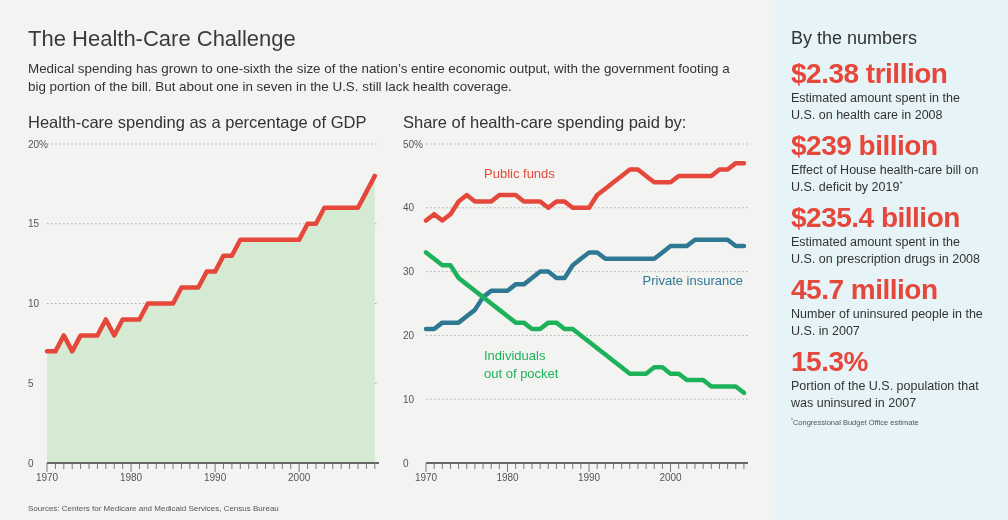  I want to click on chart-title: Share of health-care spending paid by:, so click(545, 122).